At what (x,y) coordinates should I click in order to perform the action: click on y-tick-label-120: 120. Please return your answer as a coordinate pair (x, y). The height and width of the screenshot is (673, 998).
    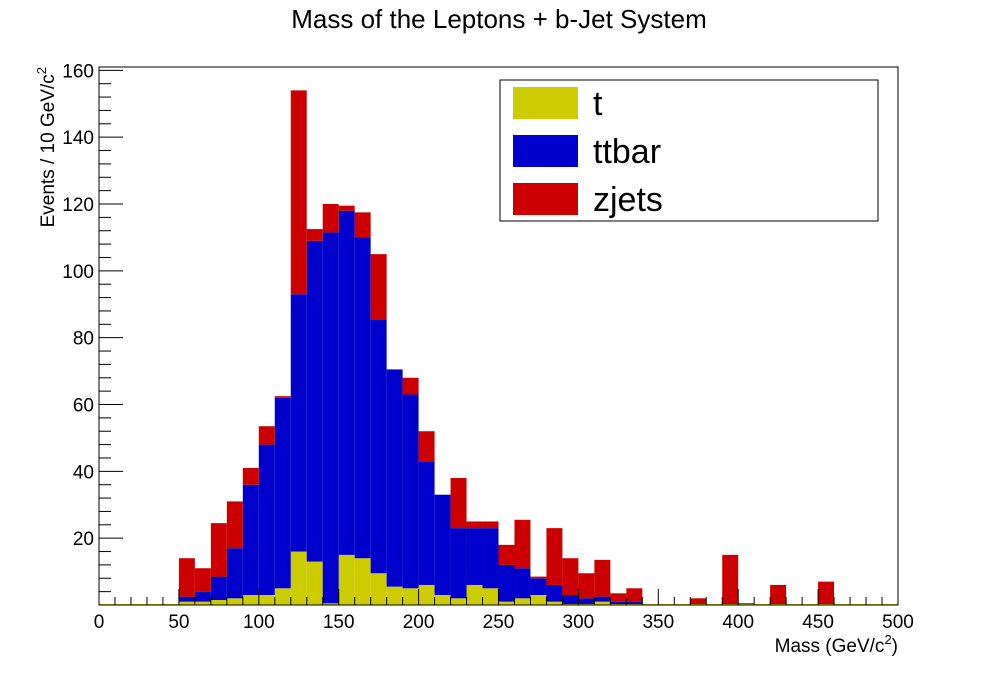
    Looking at the image, I should click on (78, 205).